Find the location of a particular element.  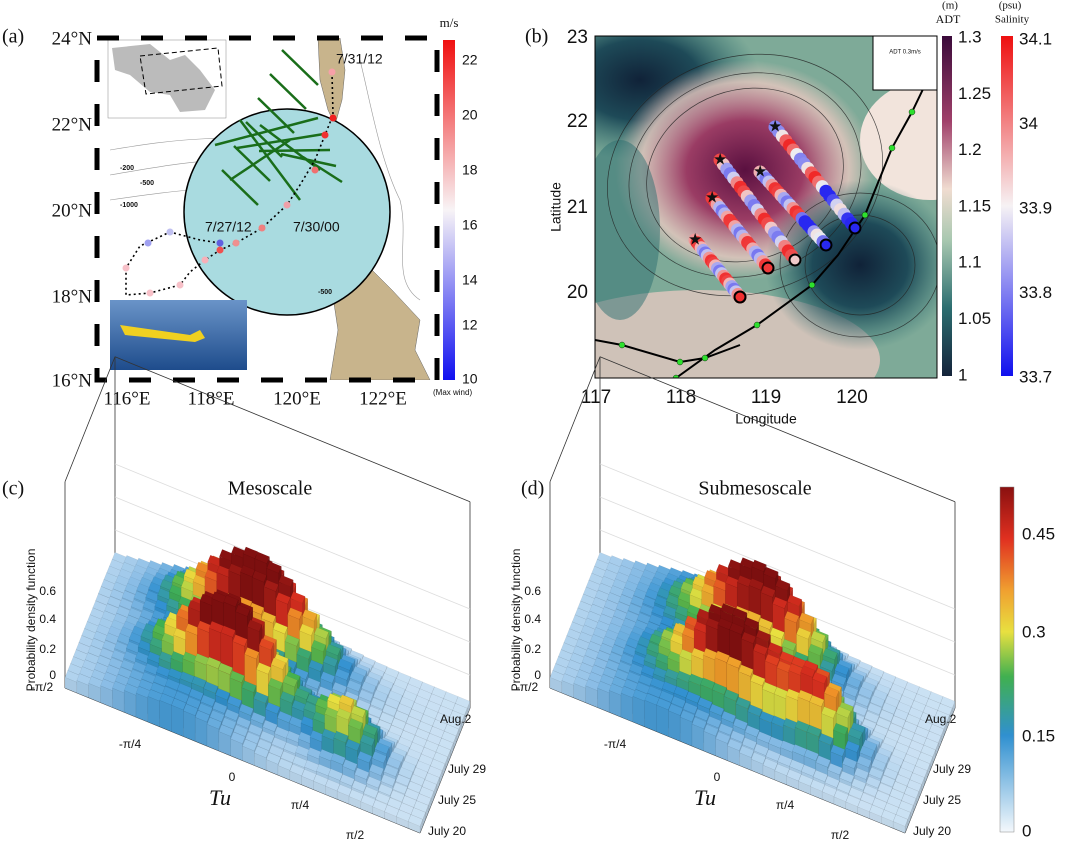

lon-tick: 120 is located at coordinates (852, 397).